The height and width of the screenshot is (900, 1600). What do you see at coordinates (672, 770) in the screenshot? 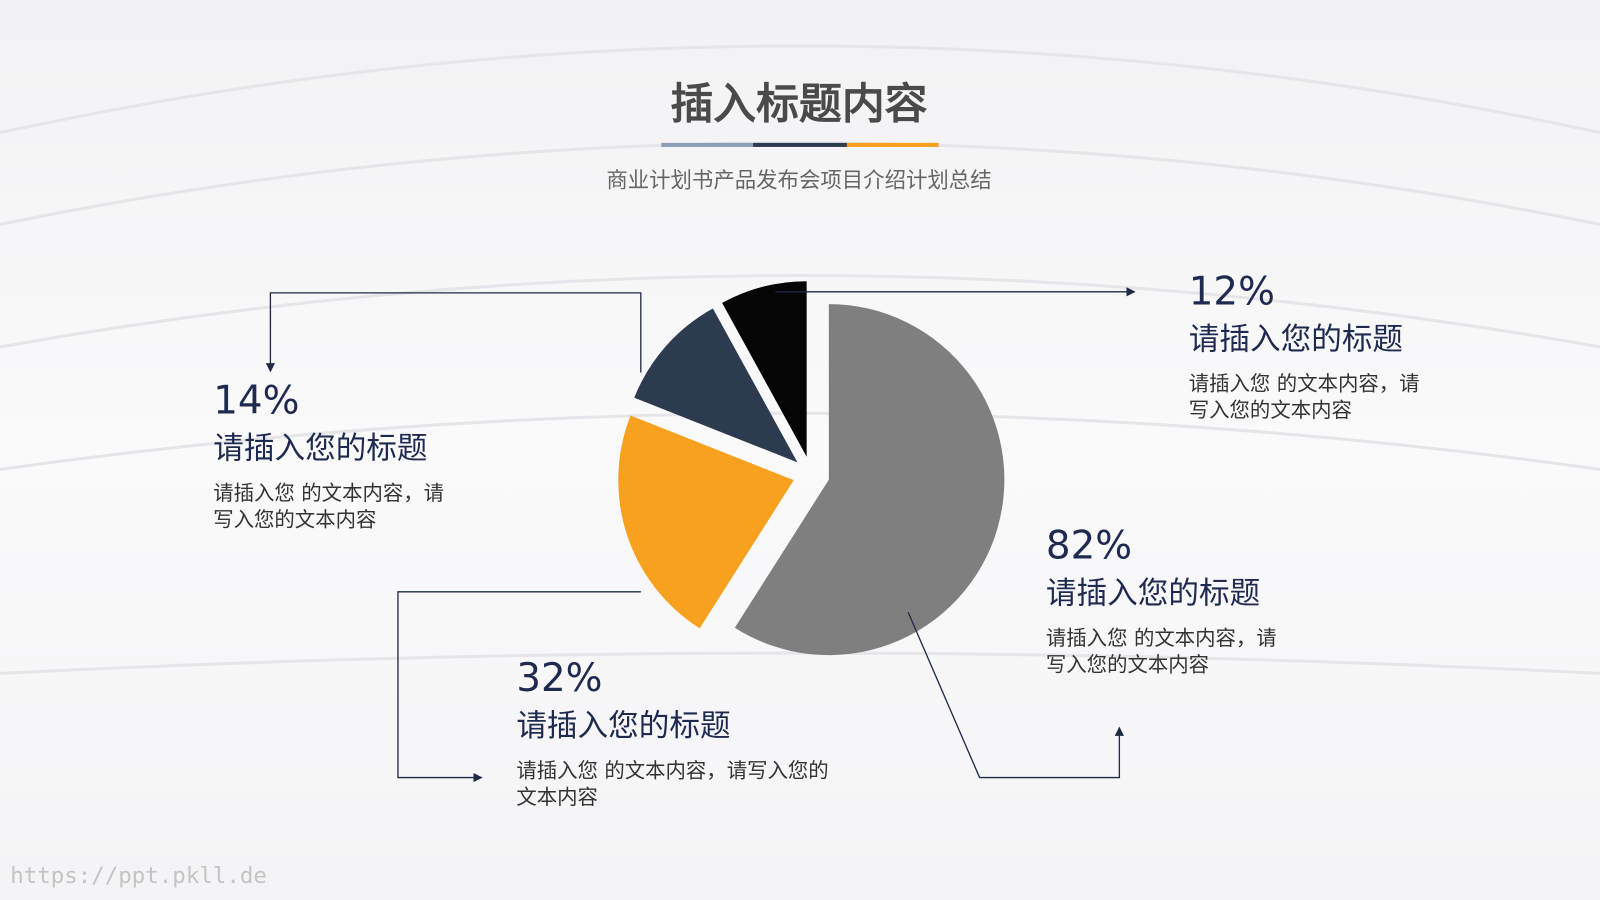
I see `callout-text: 请插入您 的文本内容，请写入您的` at bounding box center [672, 770].